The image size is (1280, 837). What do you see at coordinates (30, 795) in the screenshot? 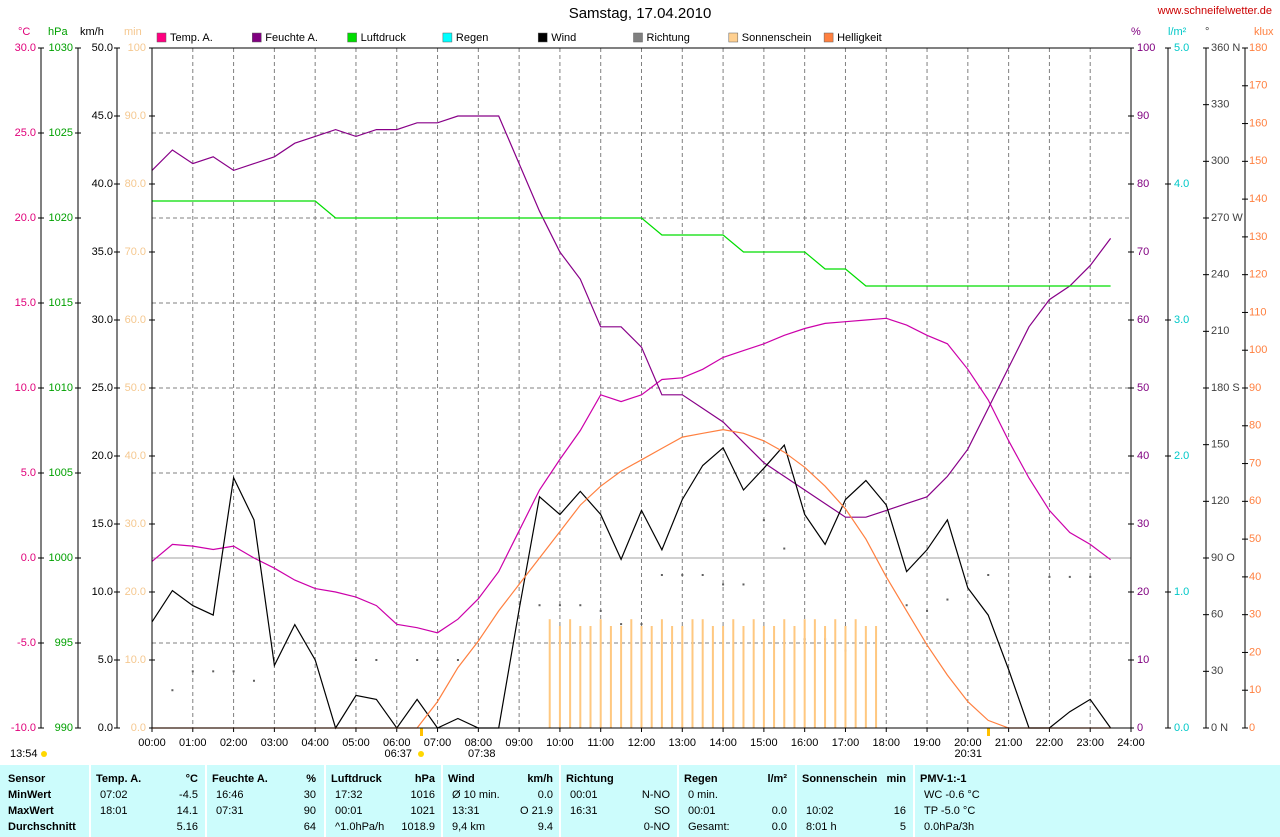
I see `table-row-label: MinWert` at bounding box center [30, 795].